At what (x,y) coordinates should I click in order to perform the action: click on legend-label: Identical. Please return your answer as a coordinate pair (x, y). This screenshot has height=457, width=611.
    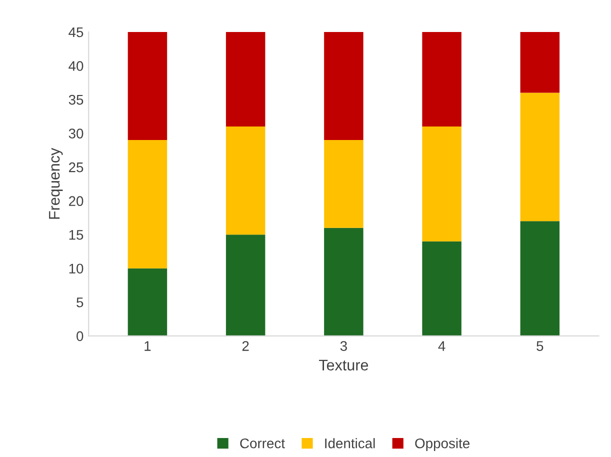
    Looking at the image, I should click on (350, 443).